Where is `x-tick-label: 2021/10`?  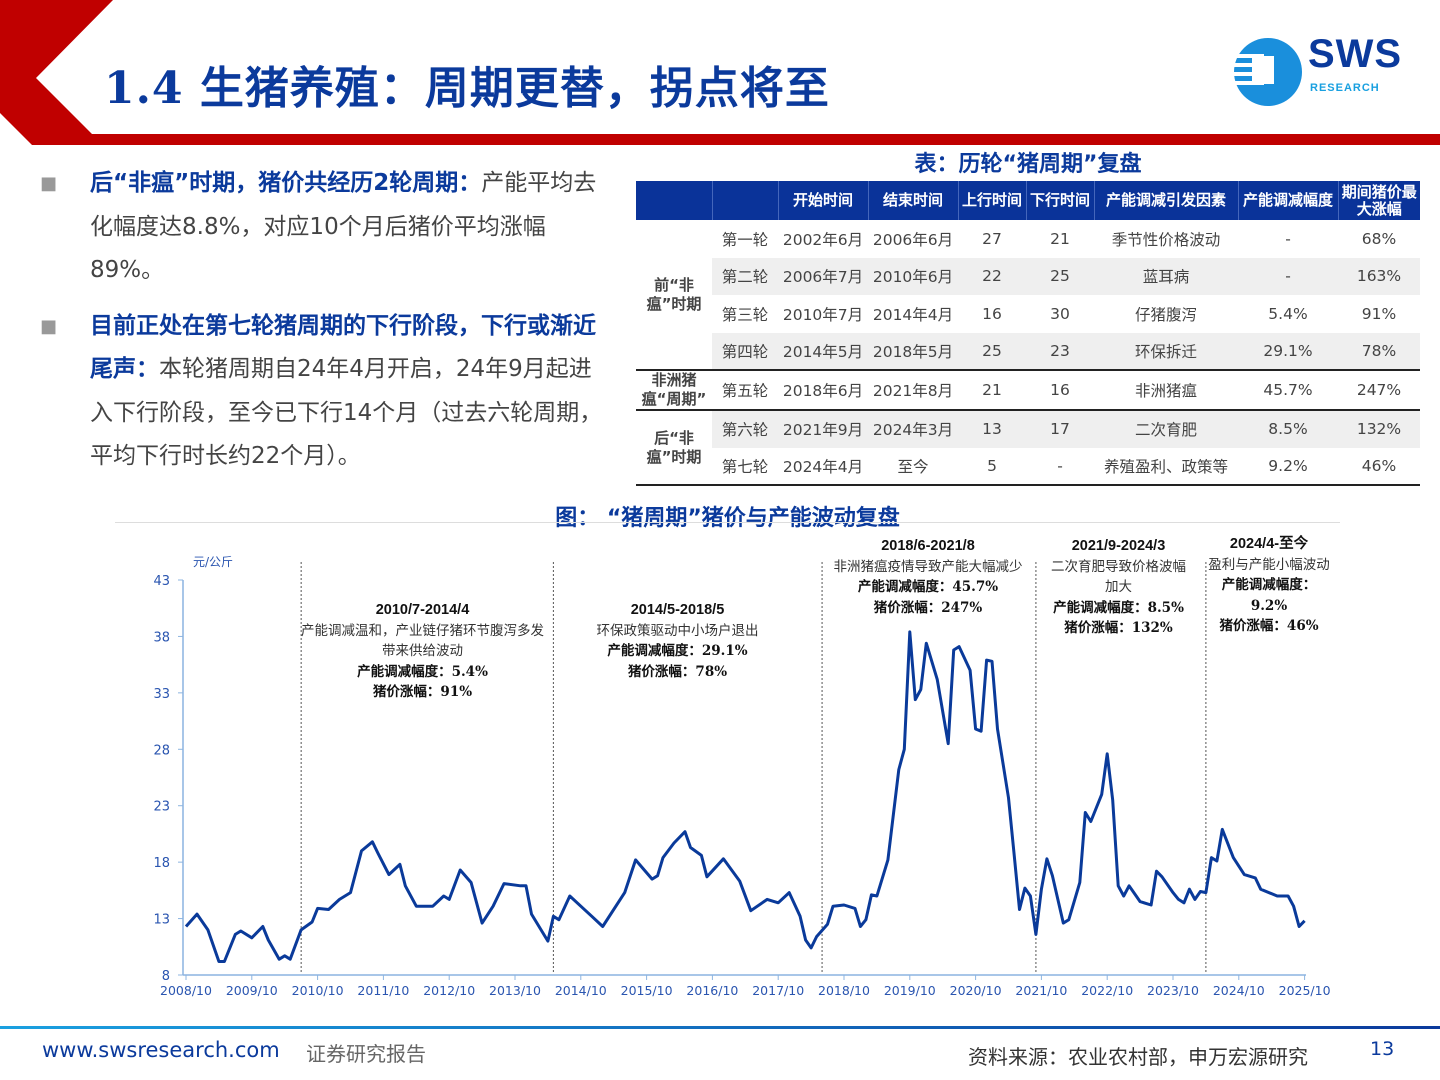 x-tick-label: 2021/10 is located at coordinates (1041, 990).